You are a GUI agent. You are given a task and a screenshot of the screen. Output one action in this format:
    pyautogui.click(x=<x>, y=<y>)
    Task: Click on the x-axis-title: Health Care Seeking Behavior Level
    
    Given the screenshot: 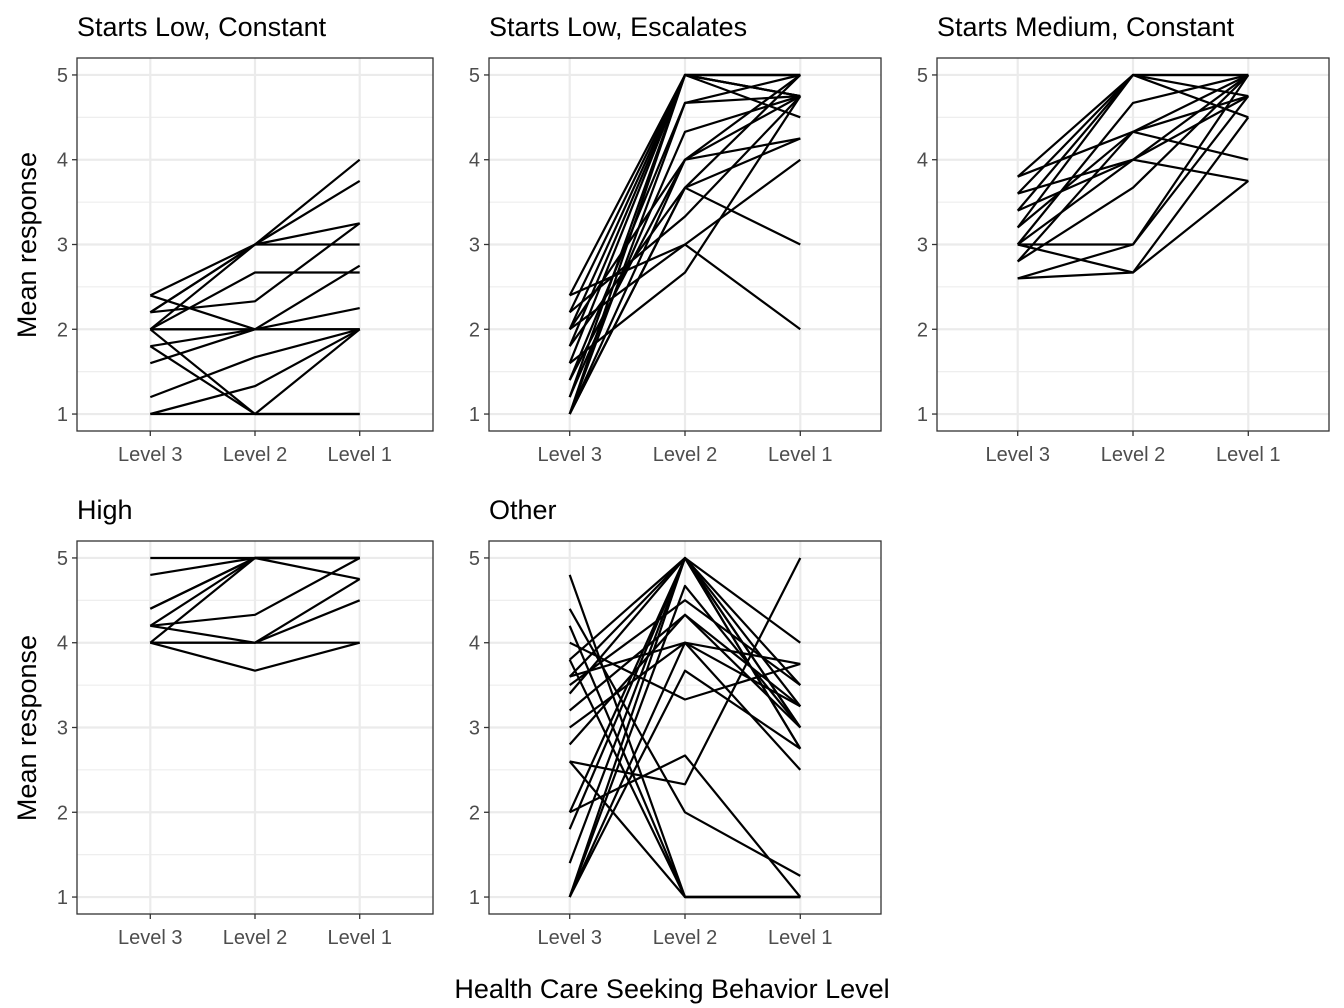 What is the action you would take?
    pyautogui.click(x=671, y=989)
    